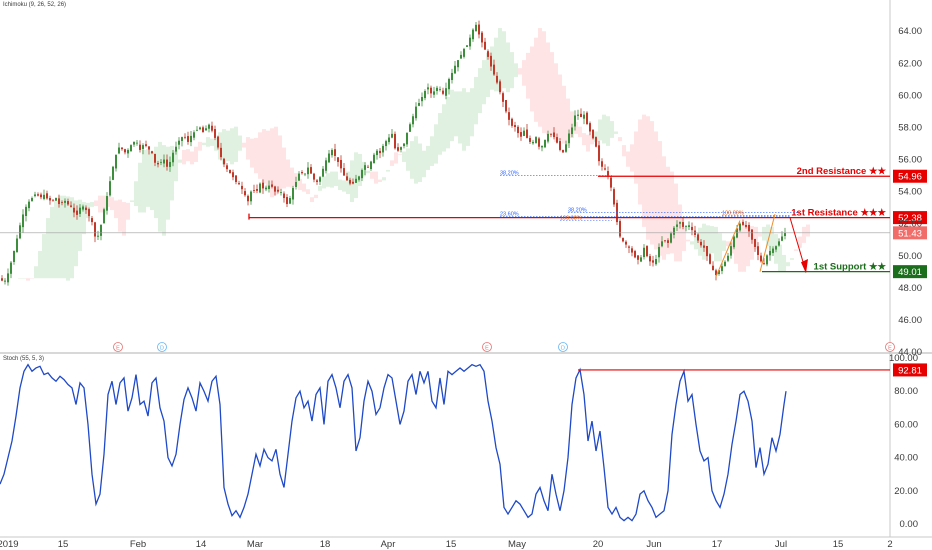 The image size is (932, 550). Describe the element at coordinates (903, 358) in the screenshot. I see `stoch-tick-label: 100.00` at that location.